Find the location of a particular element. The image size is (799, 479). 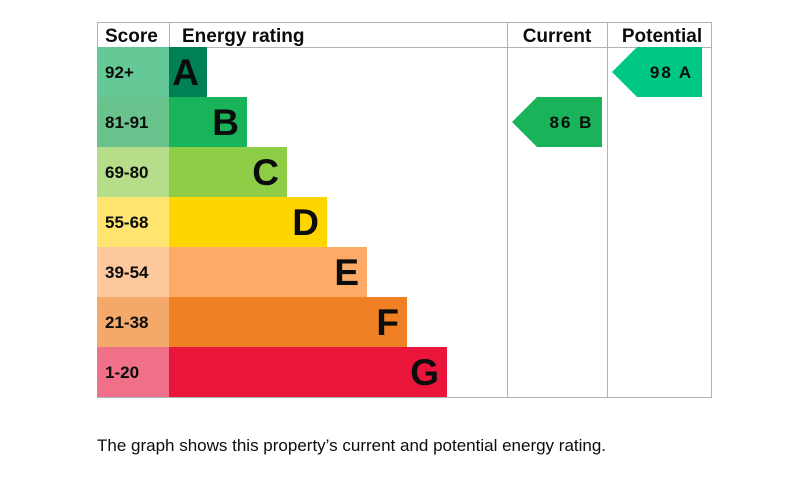

potential-rating-arrow-shape is located at coordinates (657, 72).